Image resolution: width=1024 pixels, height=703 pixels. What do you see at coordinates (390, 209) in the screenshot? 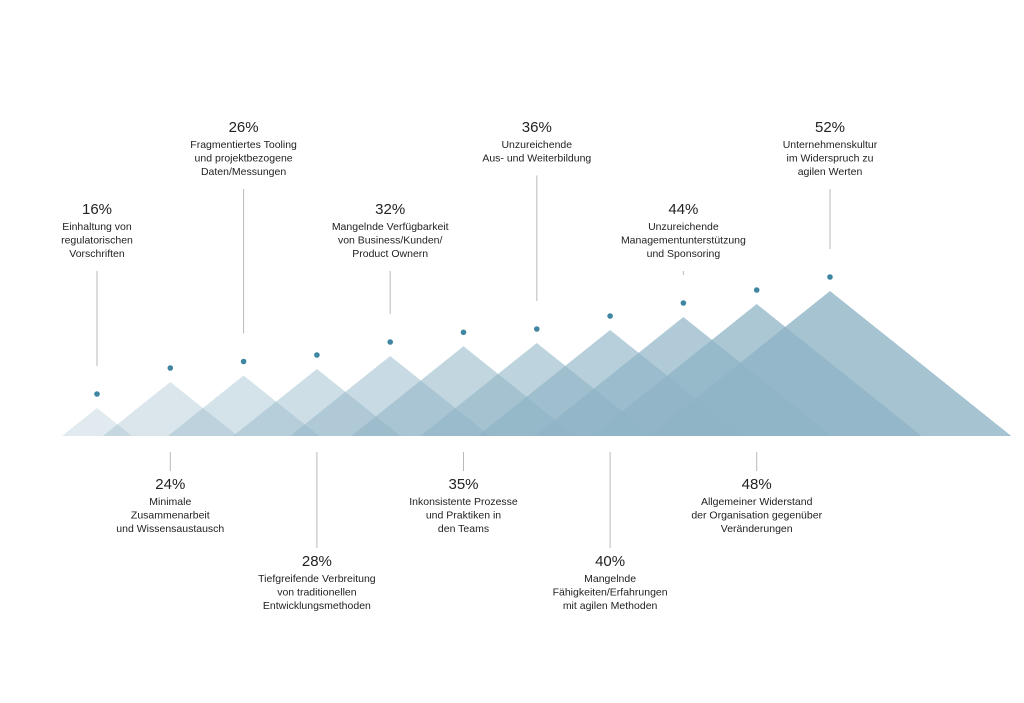
I see `percent-label: 32%` at bounding box center [390, 209].